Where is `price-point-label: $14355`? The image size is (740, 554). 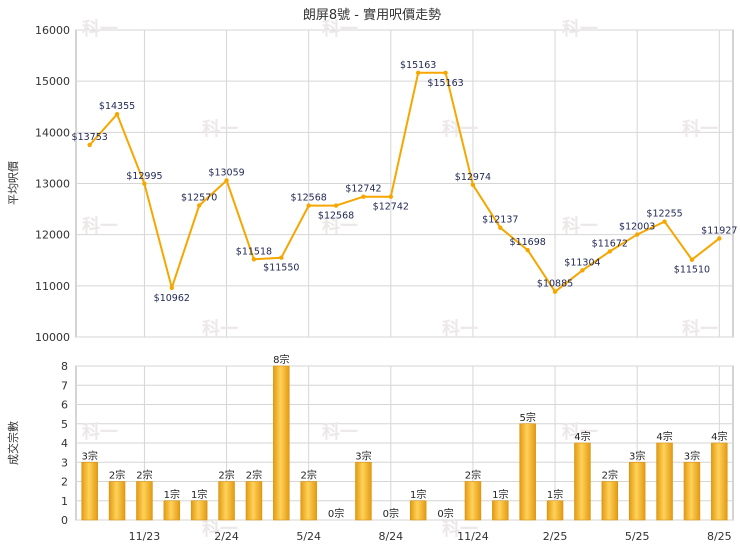
price-point-label: $14355 is located at coordinates (117, 106).